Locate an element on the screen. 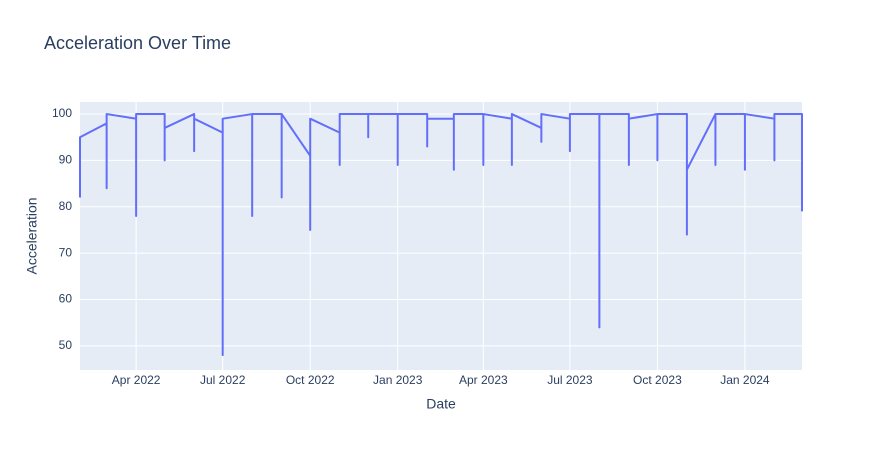 The image size is (882, 455). chart-title: Acceleration Over Time is located at coordinates (137, 43).